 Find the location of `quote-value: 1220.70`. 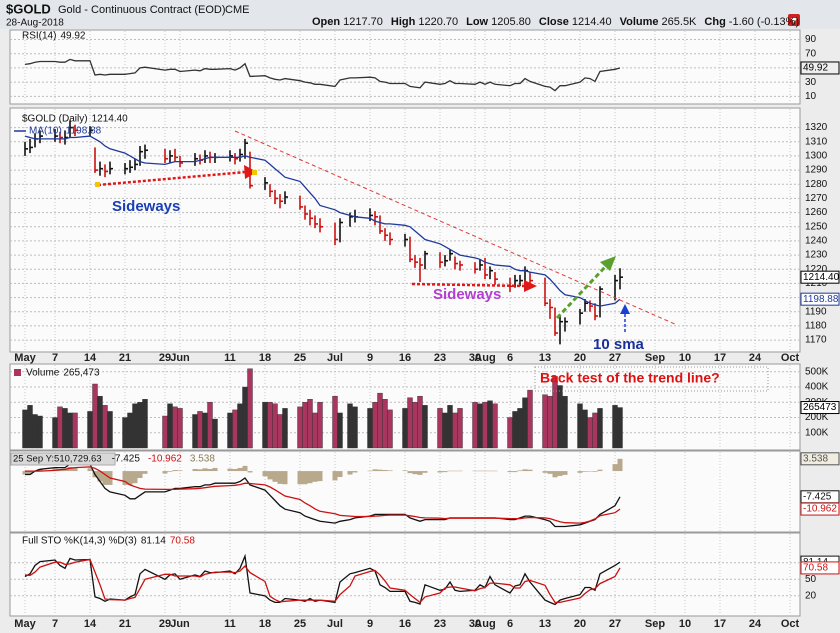

quote-value: 1220.70 is located at coordinates (438, 22).